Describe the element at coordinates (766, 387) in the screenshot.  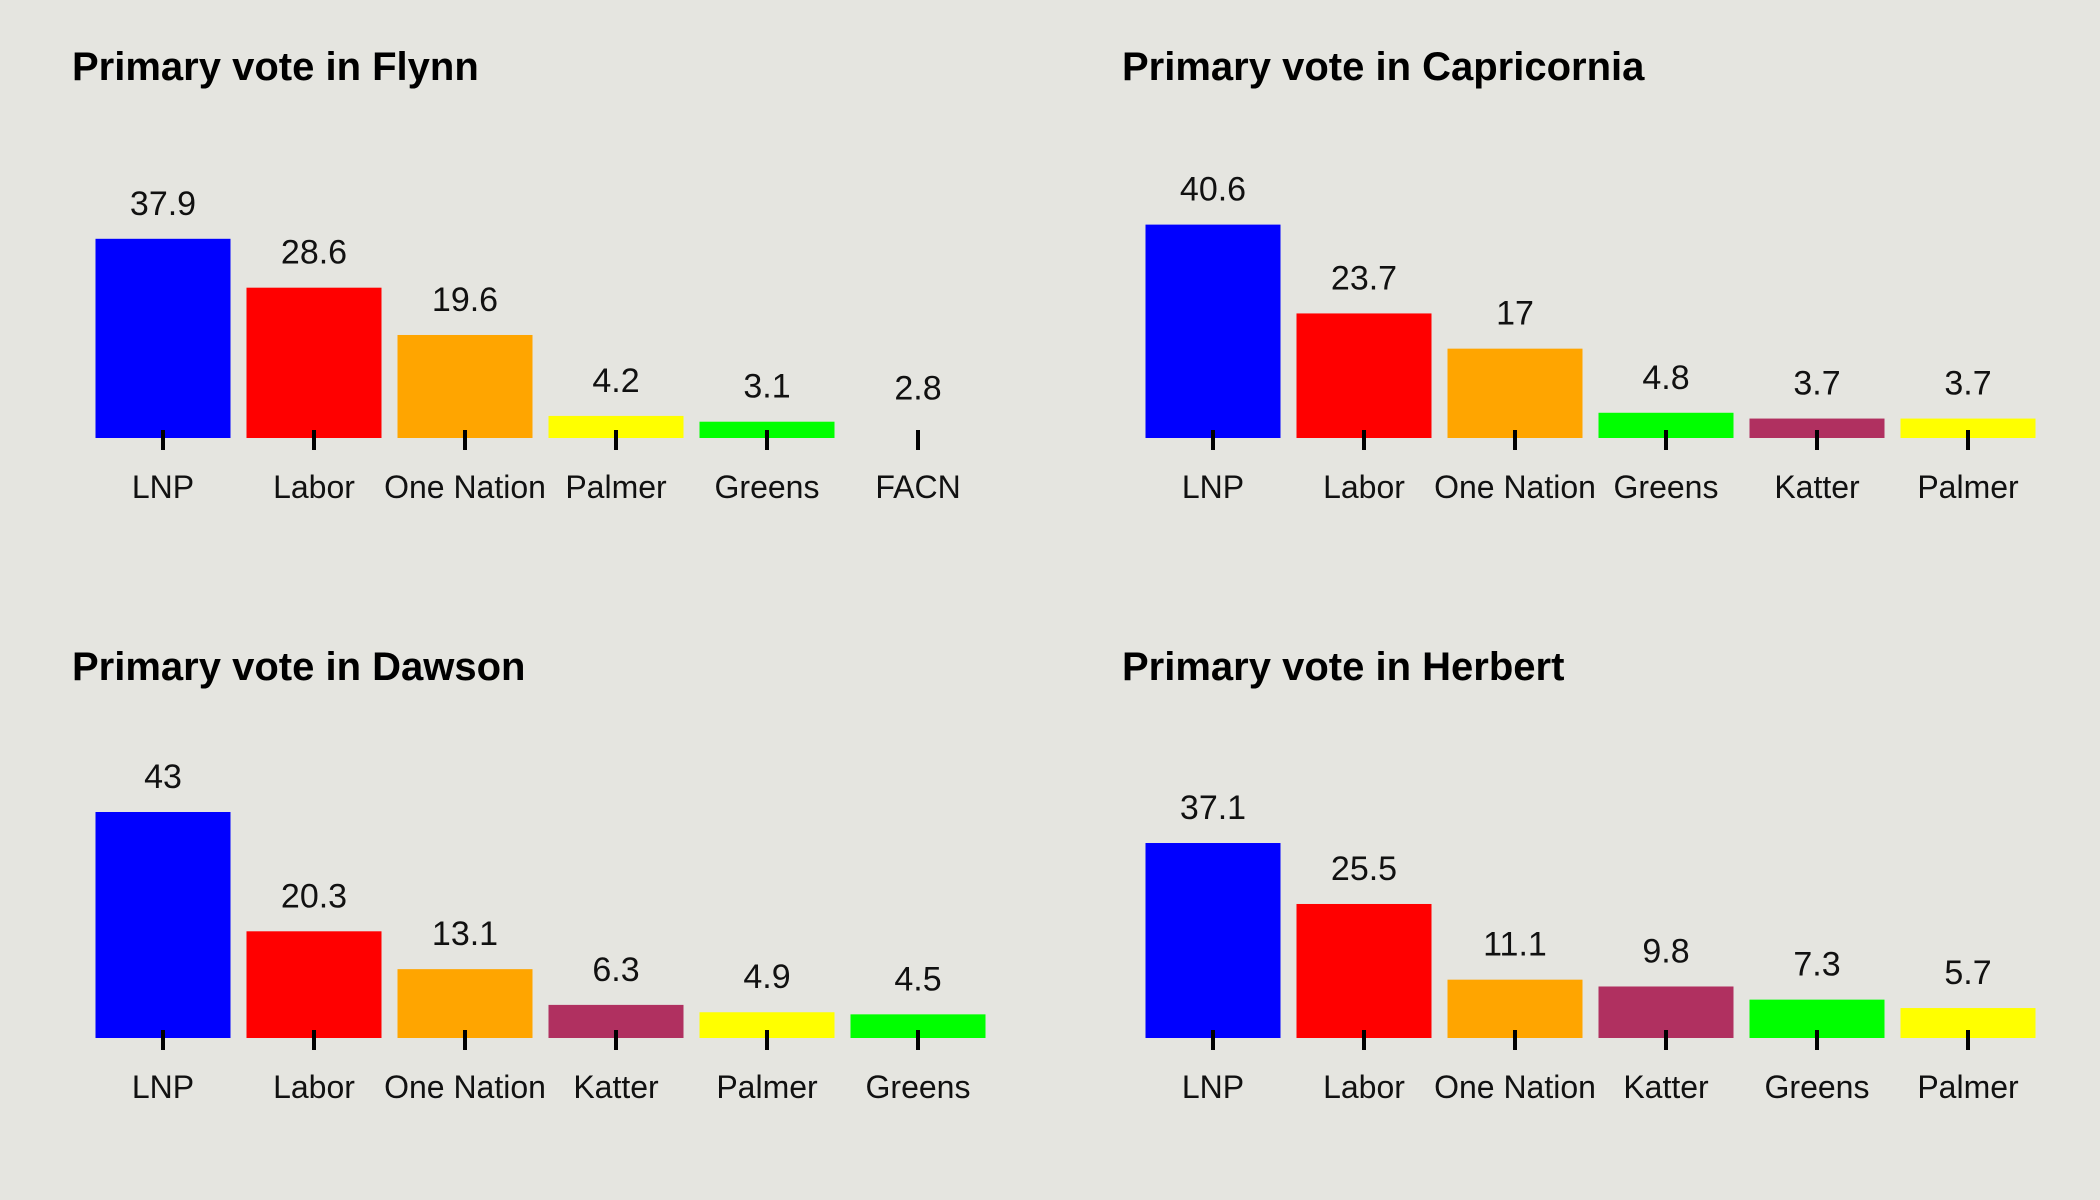
I see `data-label: 3.1` at that location.